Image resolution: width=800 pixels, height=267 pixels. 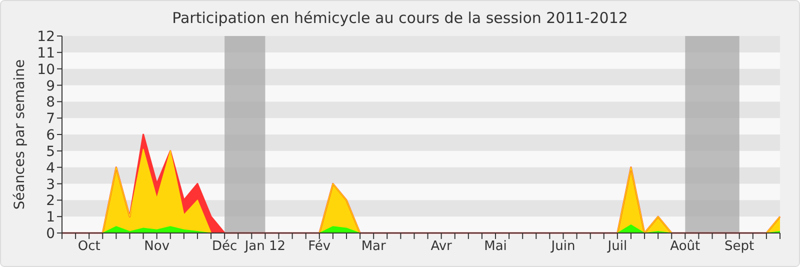 I want to click on x-tick-label: Avr, so click(x=441, y=246).